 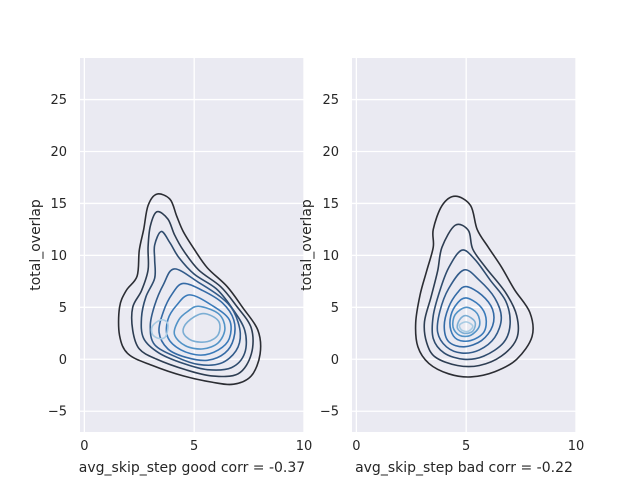 I want to click on x-axis-label: avg_skip_step good corr = -0.37, so click(x=192, y=468).